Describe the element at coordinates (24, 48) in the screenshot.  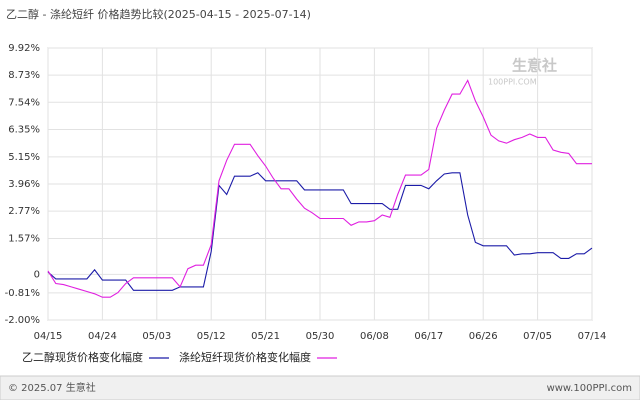
I see `y-tick-label: 9.92%` at that location.